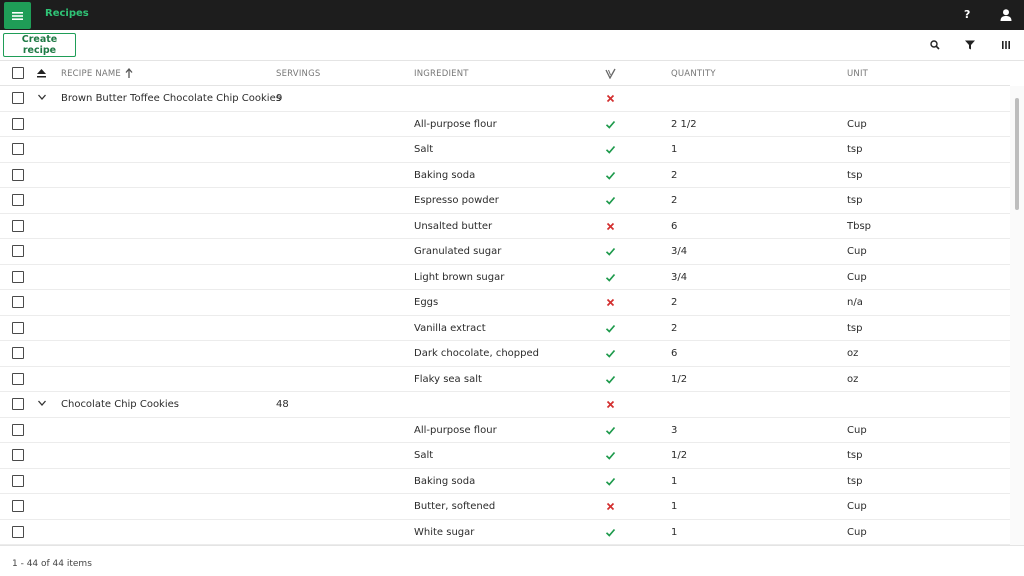  What do you see at coordinates (1006, 15) in the screenshot?
I see `user-icon` at bounding box center [1006, 15].